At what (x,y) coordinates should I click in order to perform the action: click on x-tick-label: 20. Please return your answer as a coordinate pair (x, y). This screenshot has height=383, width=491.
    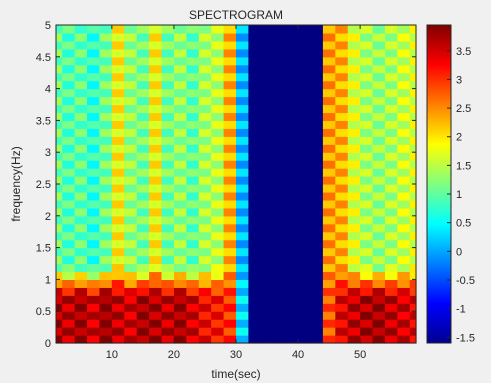
    Looking at the image, I should click on (174, 355).